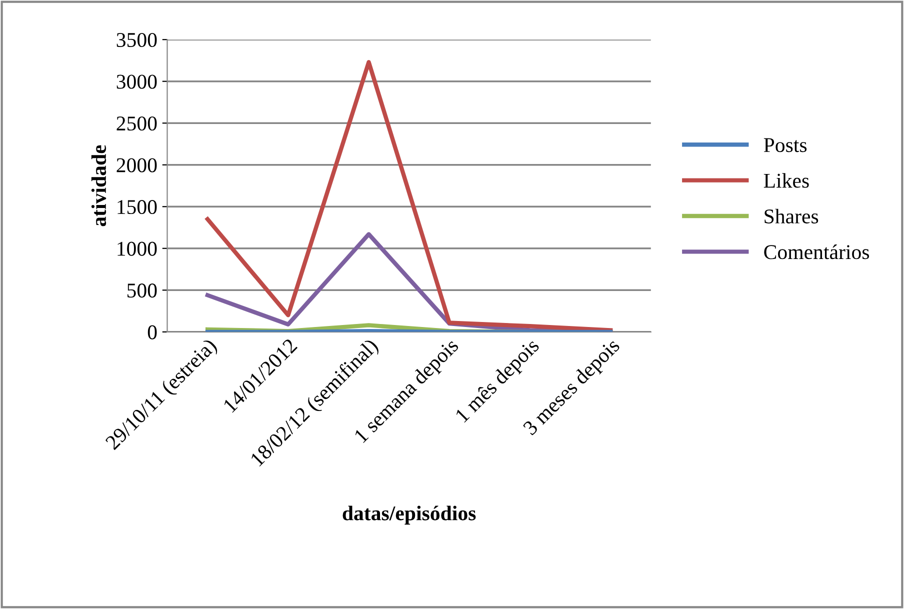 The height and width of the screenshot is (609, 904). What do you see at coordinates (786, 180) in the screenshot?
I see `legend-label: Likes` at bounding box center [786, 180].